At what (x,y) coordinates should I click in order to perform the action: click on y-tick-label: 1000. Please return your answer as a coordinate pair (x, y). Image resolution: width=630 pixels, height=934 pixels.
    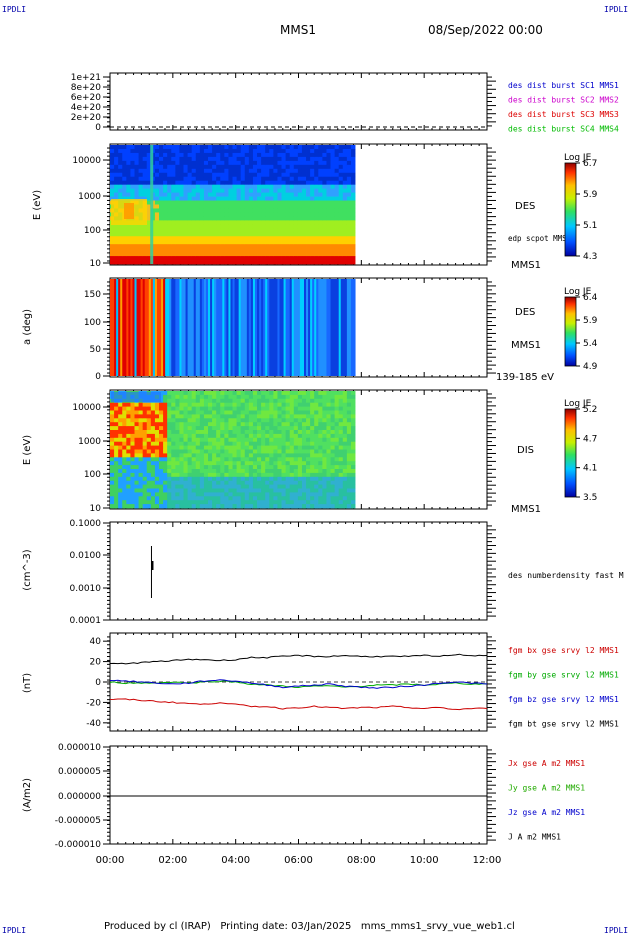
    Looking at the image, I should click on (89, 197).